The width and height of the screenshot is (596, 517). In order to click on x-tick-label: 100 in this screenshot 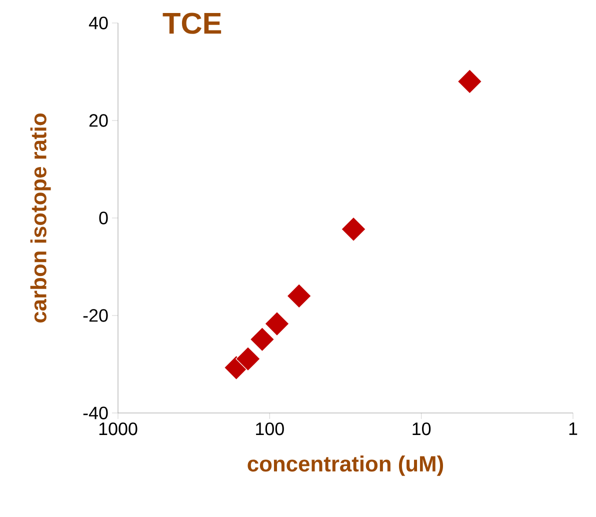, I will do `click(270, 429)`.